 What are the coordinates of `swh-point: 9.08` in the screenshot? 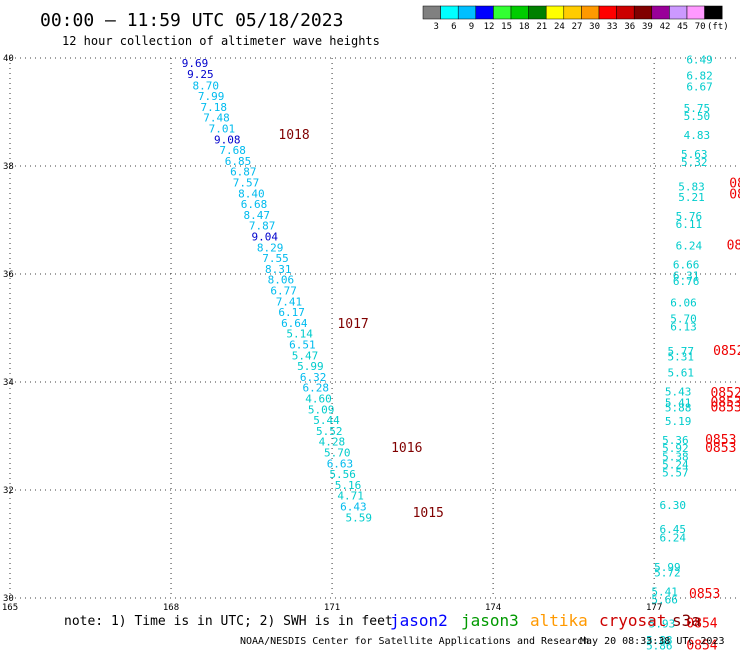 It's located at (227, 139).